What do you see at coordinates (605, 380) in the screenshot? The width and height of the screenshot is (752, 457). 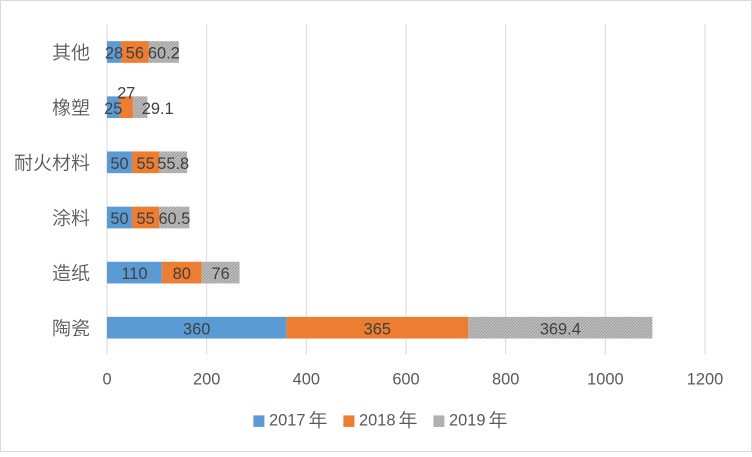 I see `svg-text: 1000` at bounding box center [605, 380].